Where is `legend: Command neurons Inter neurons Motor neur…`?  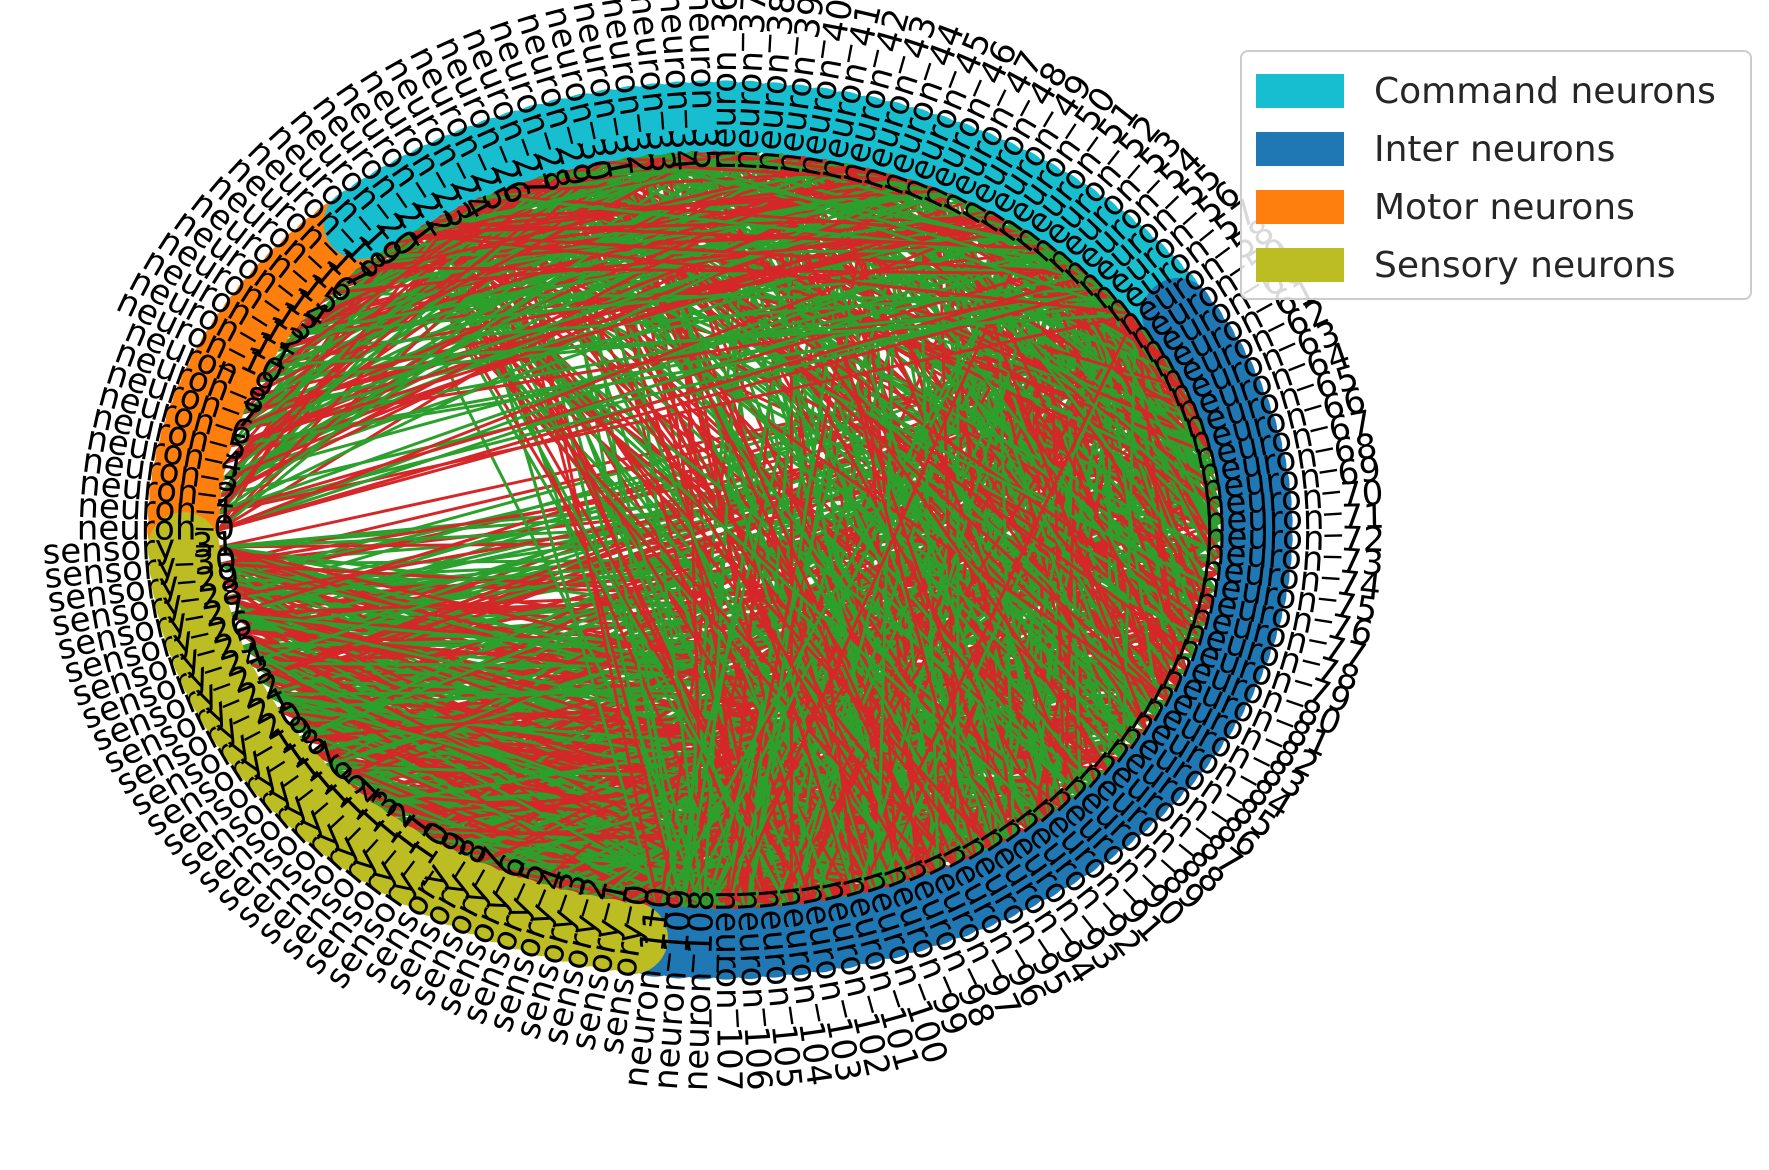
legend: Command neurons Inter neurons Motor neur… is located at coordinates (1496, 175).